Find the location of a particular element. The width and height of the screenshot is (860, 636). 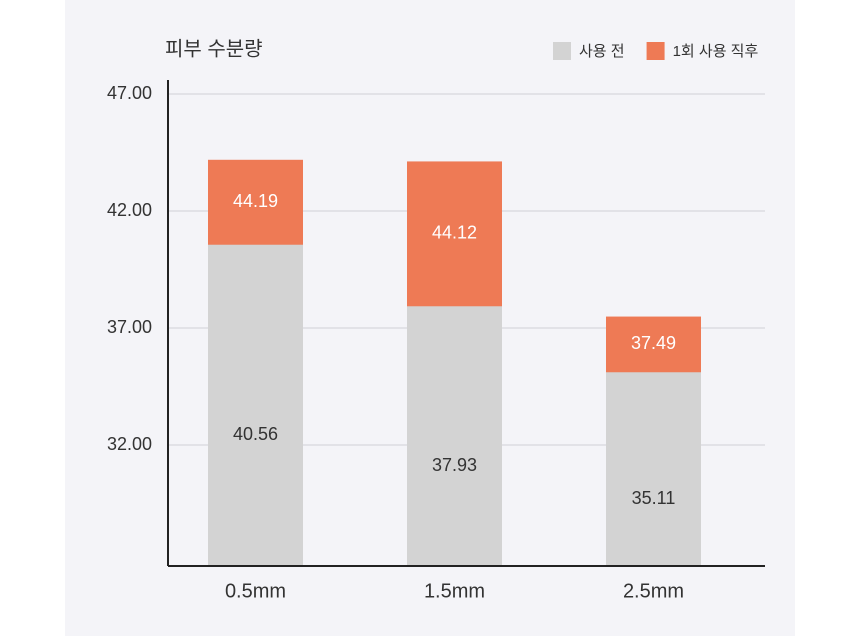

y-tick-label: 42.00 is located at coordinates (129, 210).